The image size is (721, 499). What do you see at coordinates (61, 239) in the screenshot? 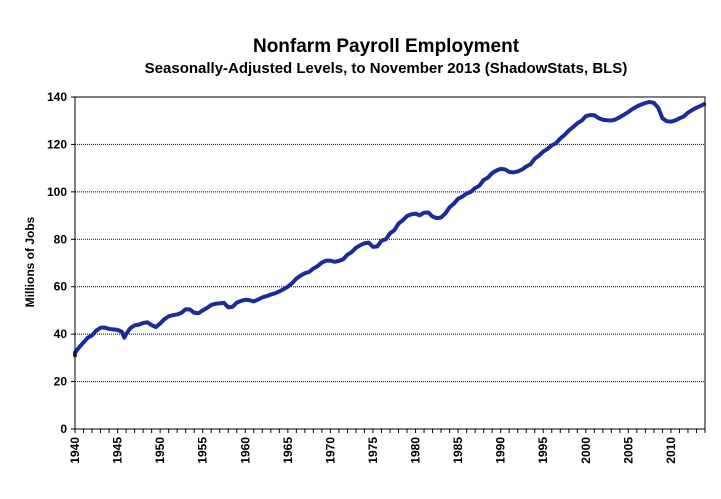
I see `y-tick-label: 80` at bounding box center [61, 239].